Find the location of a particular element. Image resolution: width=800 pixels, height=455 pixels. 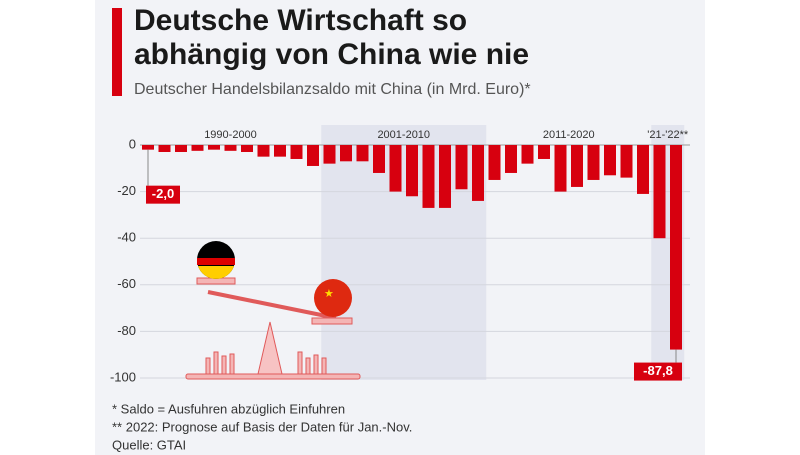

source: Quelle: GTAI is located at coordinates (149, 444).